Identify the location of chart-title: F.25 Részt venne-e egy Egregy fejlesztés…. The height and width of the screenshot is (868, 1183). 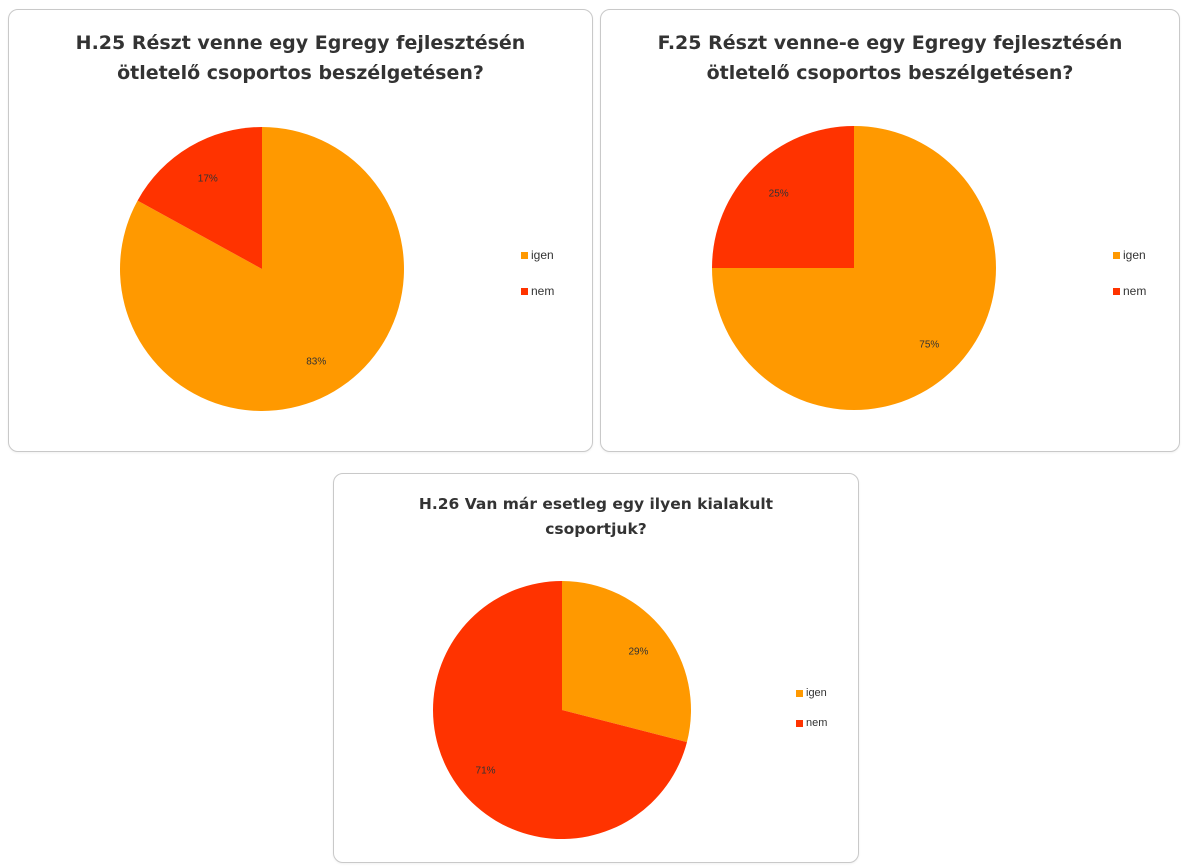
(890, 58).